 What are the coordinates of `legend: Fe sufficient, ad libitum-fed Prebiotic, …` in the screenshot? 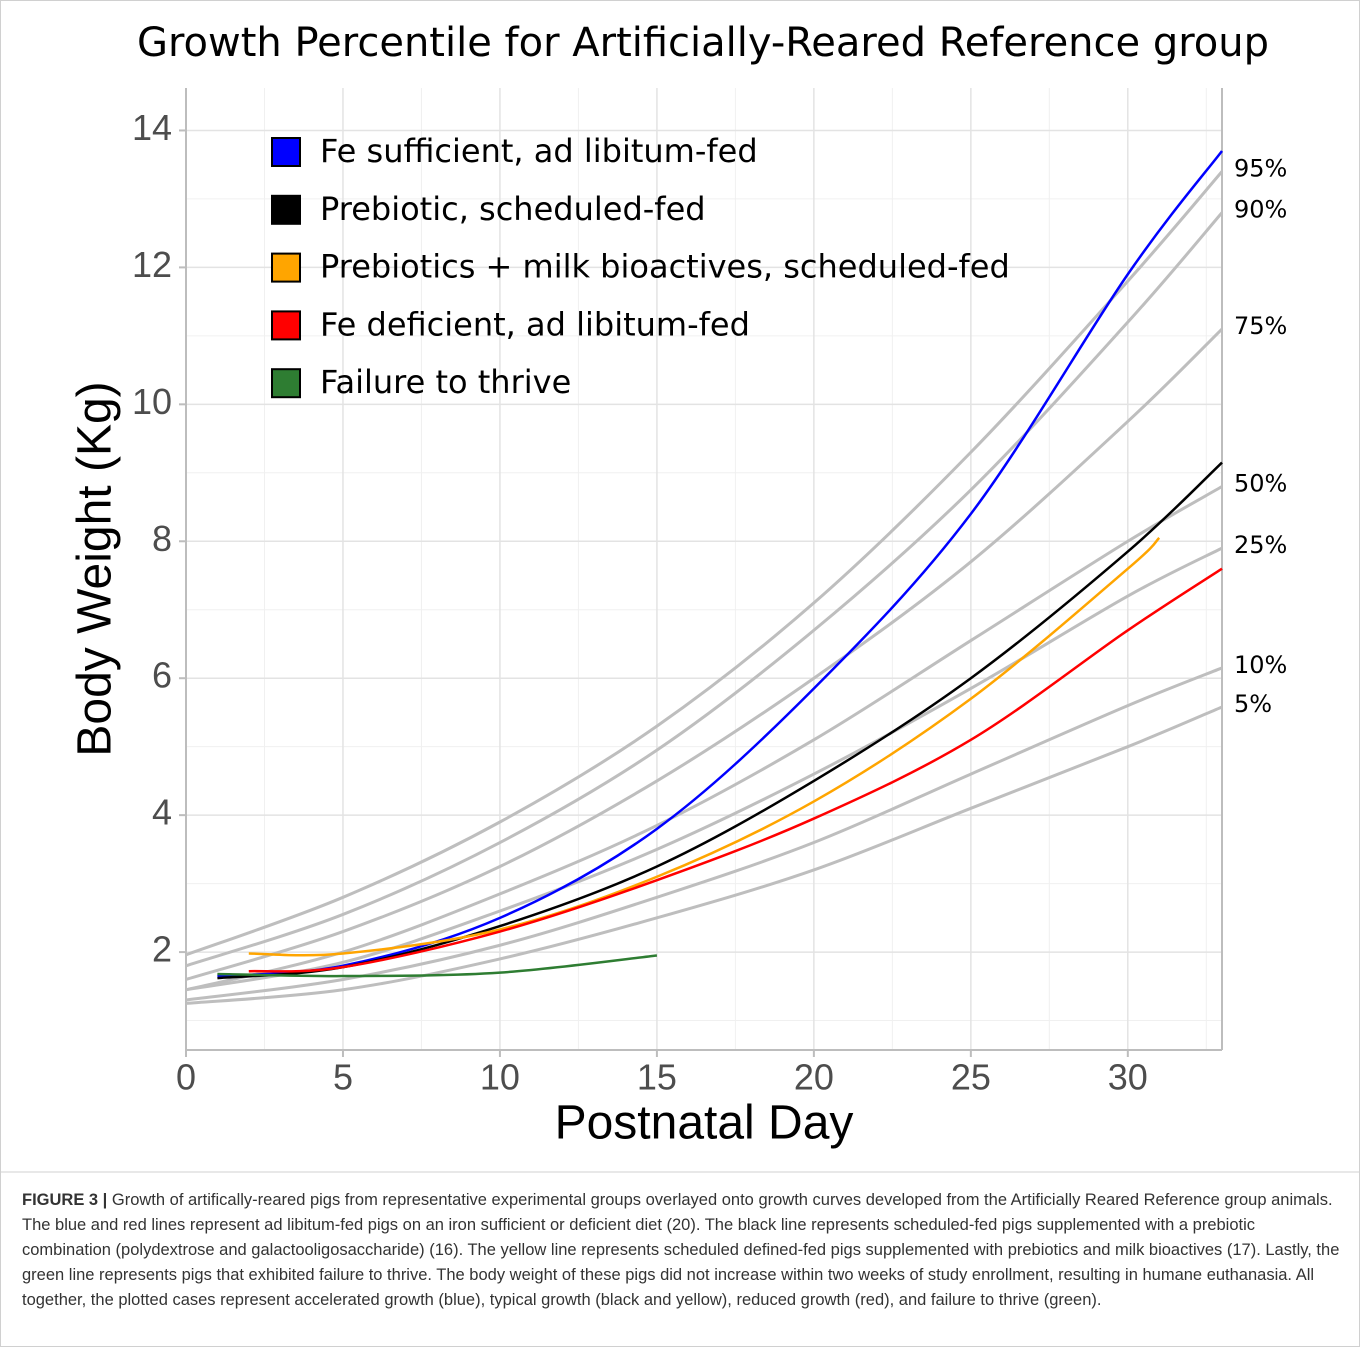 It's located at (640, 266).